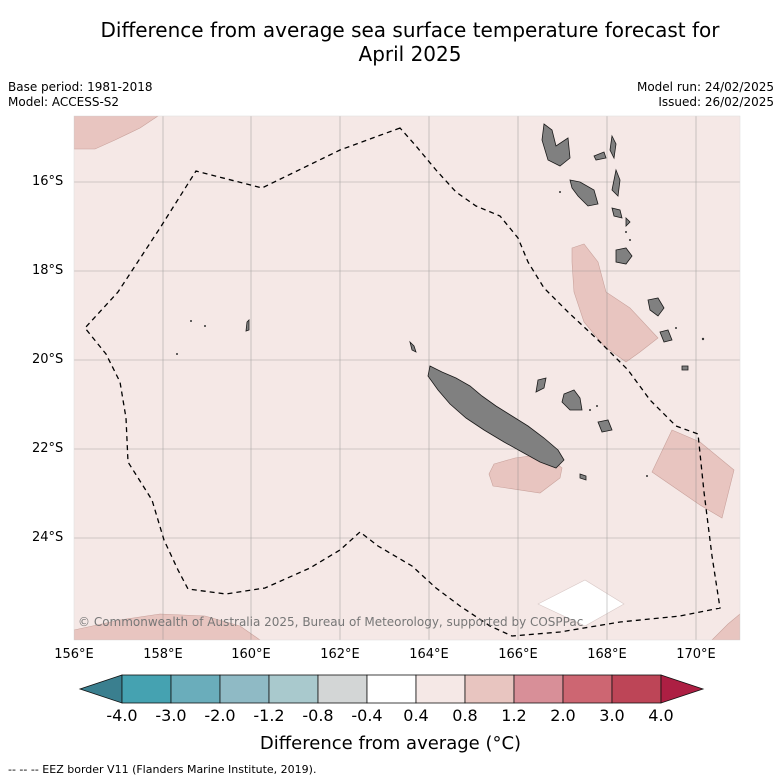  Describe the element at coordinates (556, 145) in the screenshot. I see `vanuatu-espiritu-santo` at that location.